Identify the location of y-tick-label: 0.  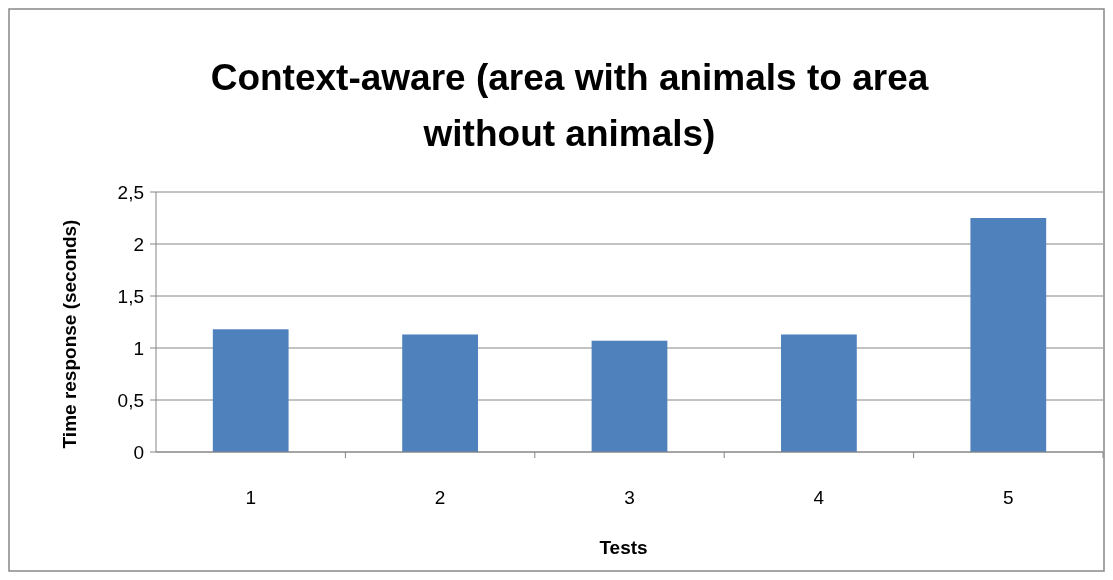
(138, 452).